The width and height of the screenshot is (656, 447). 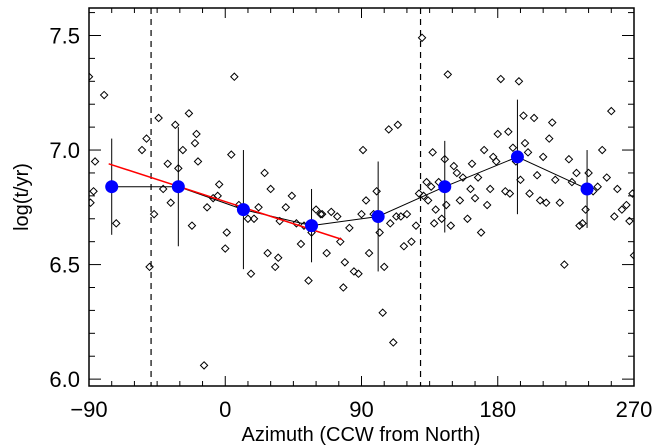 What do you see at coordinates (22, 197) in the screenshot?
I see `y-axis-title: log(t/yr)` at bounding box center [22, 197].